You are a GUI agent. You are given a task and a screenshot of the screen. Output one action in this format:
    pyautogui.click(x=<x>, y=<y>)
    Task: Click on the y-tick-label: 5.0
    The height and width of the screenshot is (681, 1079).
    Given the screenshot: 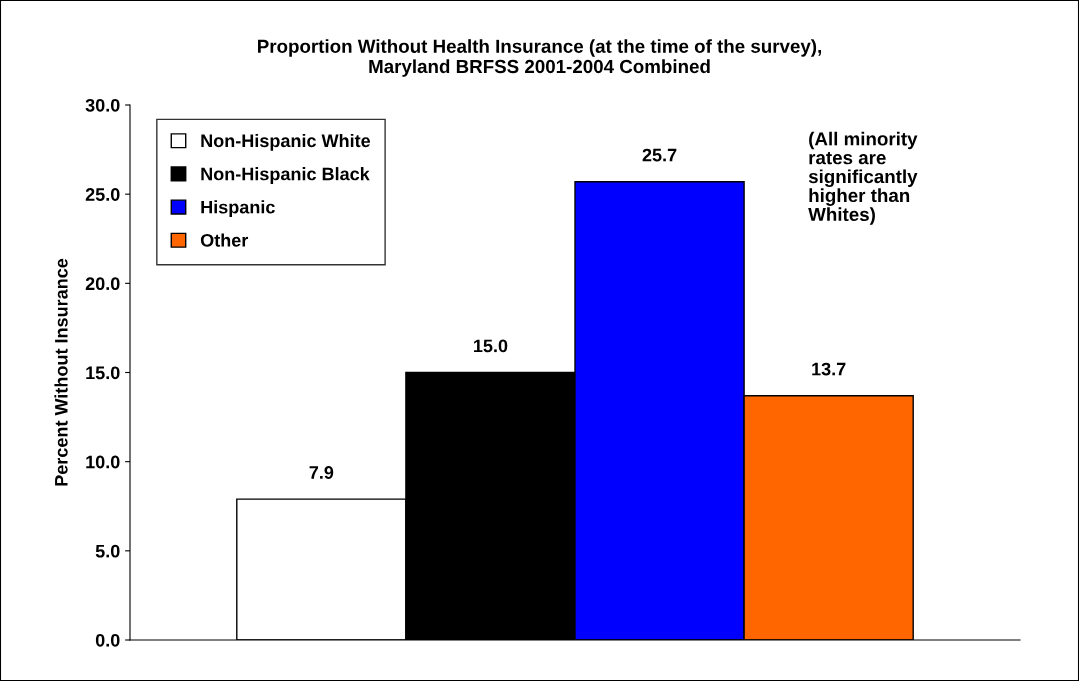 What is the action you would take?
    pyautogui.click(x=107, y=551)
    